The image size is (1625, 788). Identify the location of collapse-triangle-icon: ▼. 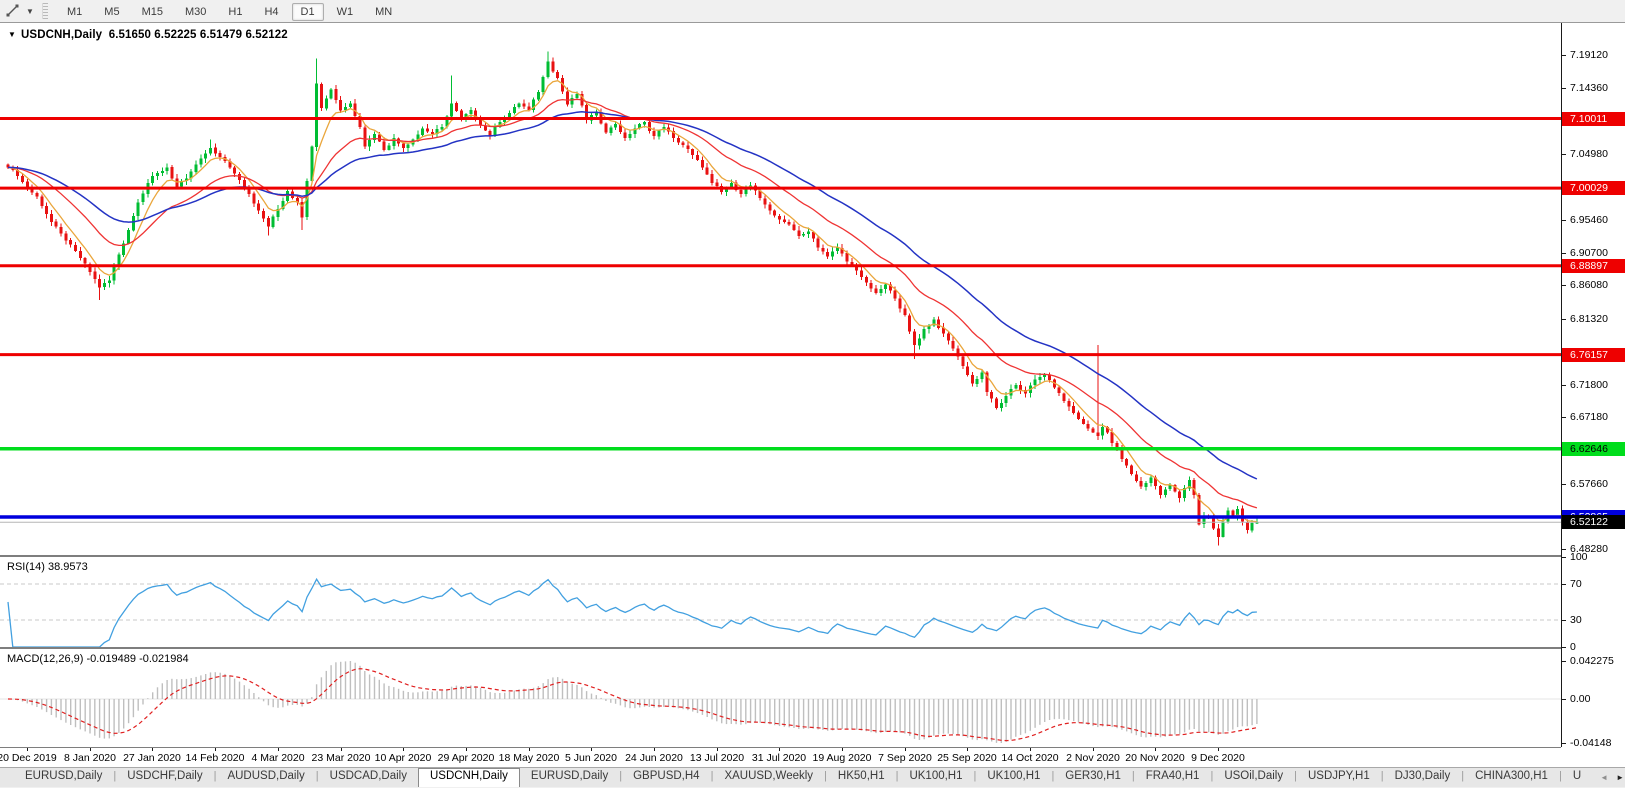
(12, 34).